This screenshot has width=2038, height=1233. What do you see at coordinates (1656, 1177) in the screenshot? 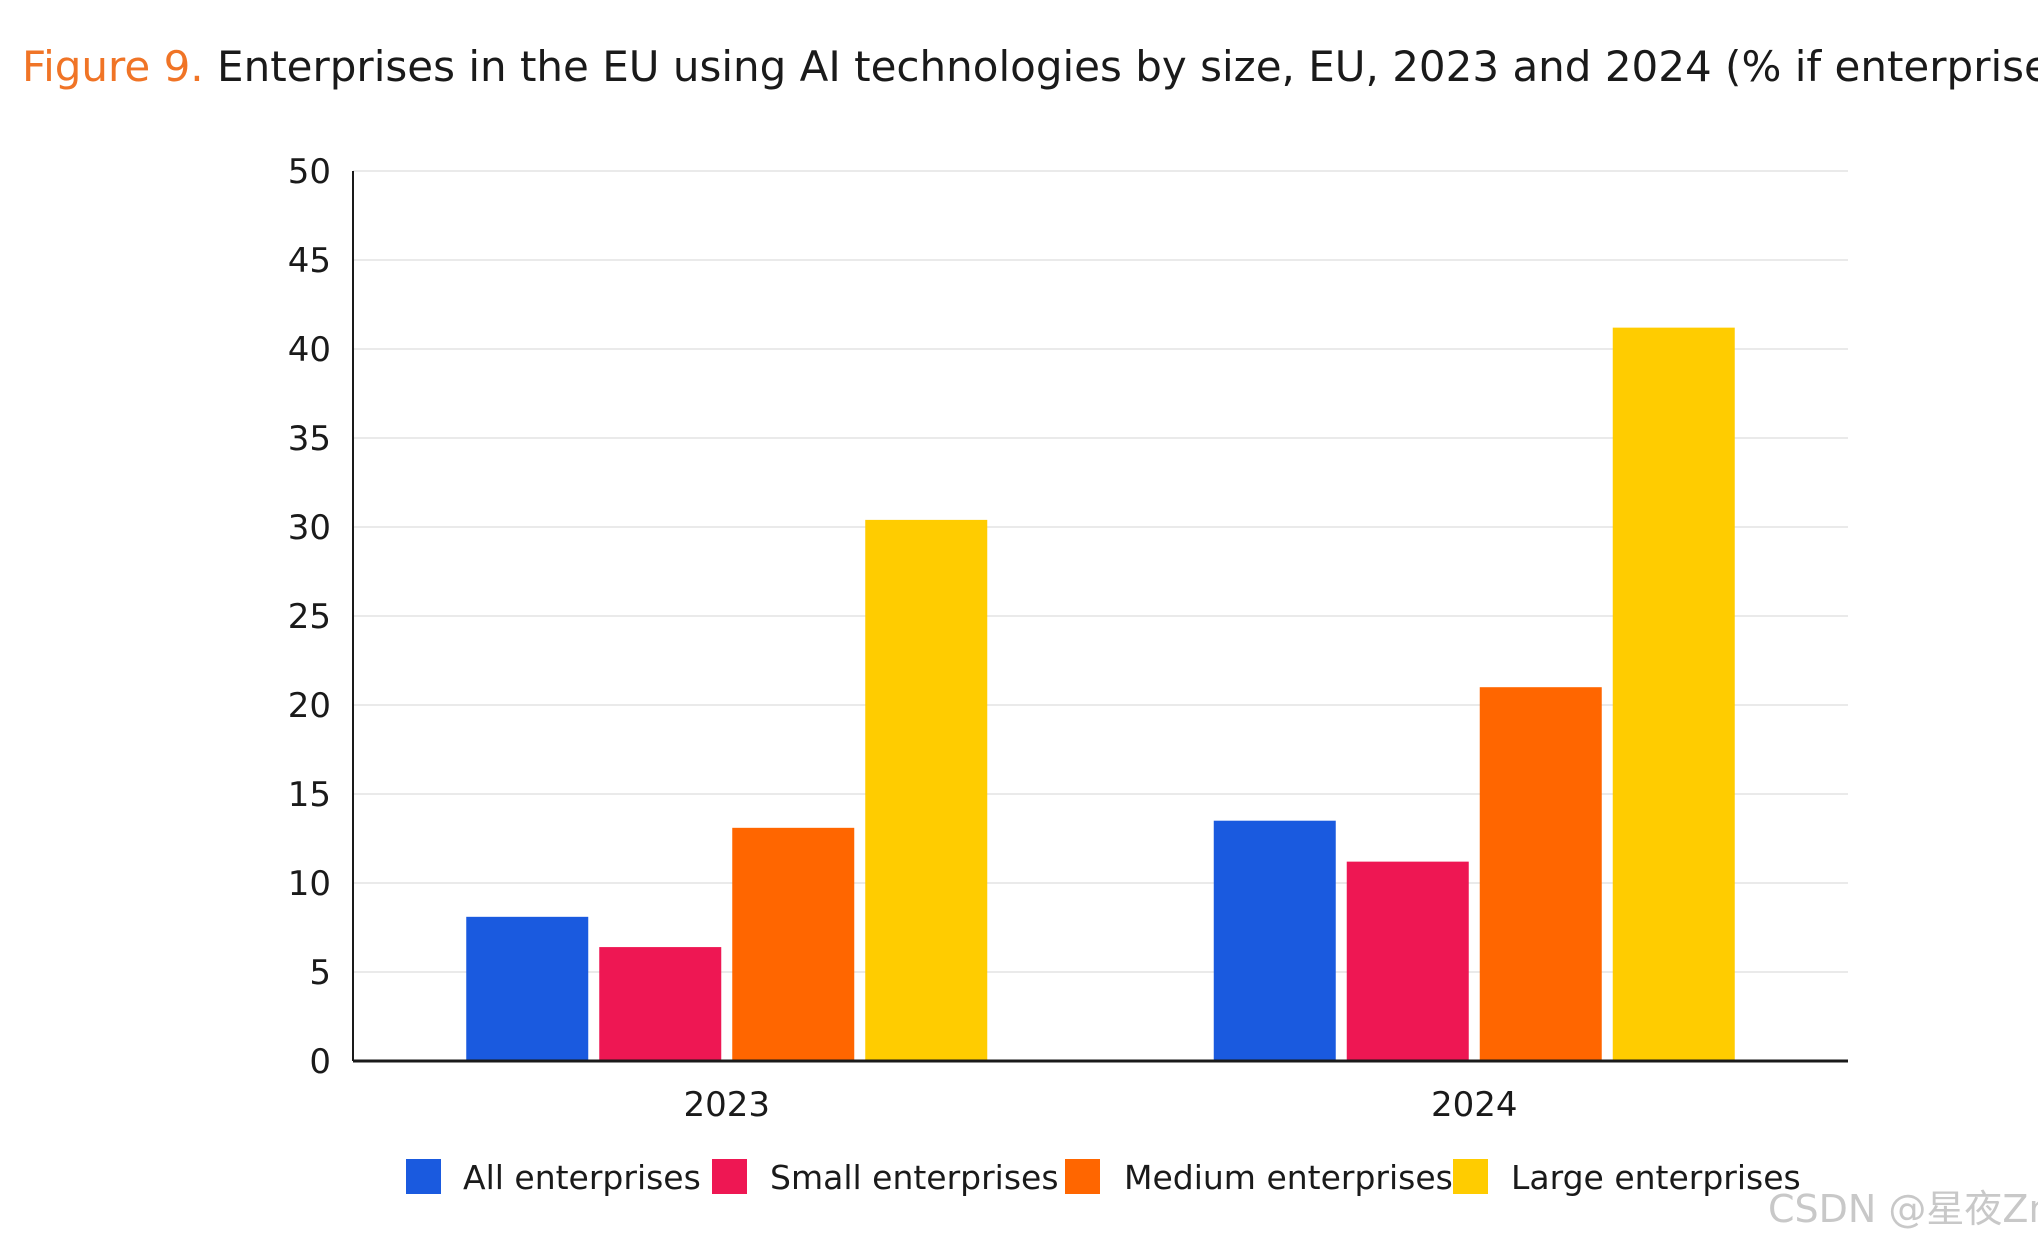
I see `legend-label: Large enterprises` at bounding box center [1656, 1177].